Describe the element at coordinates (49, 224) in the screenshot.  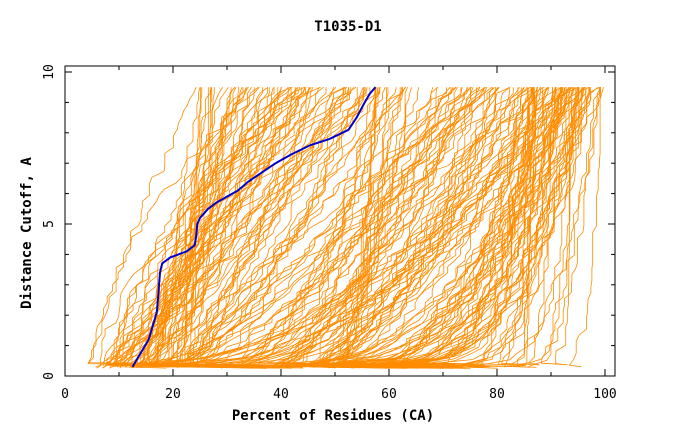
I see `y-tick-label: 5` at that location.